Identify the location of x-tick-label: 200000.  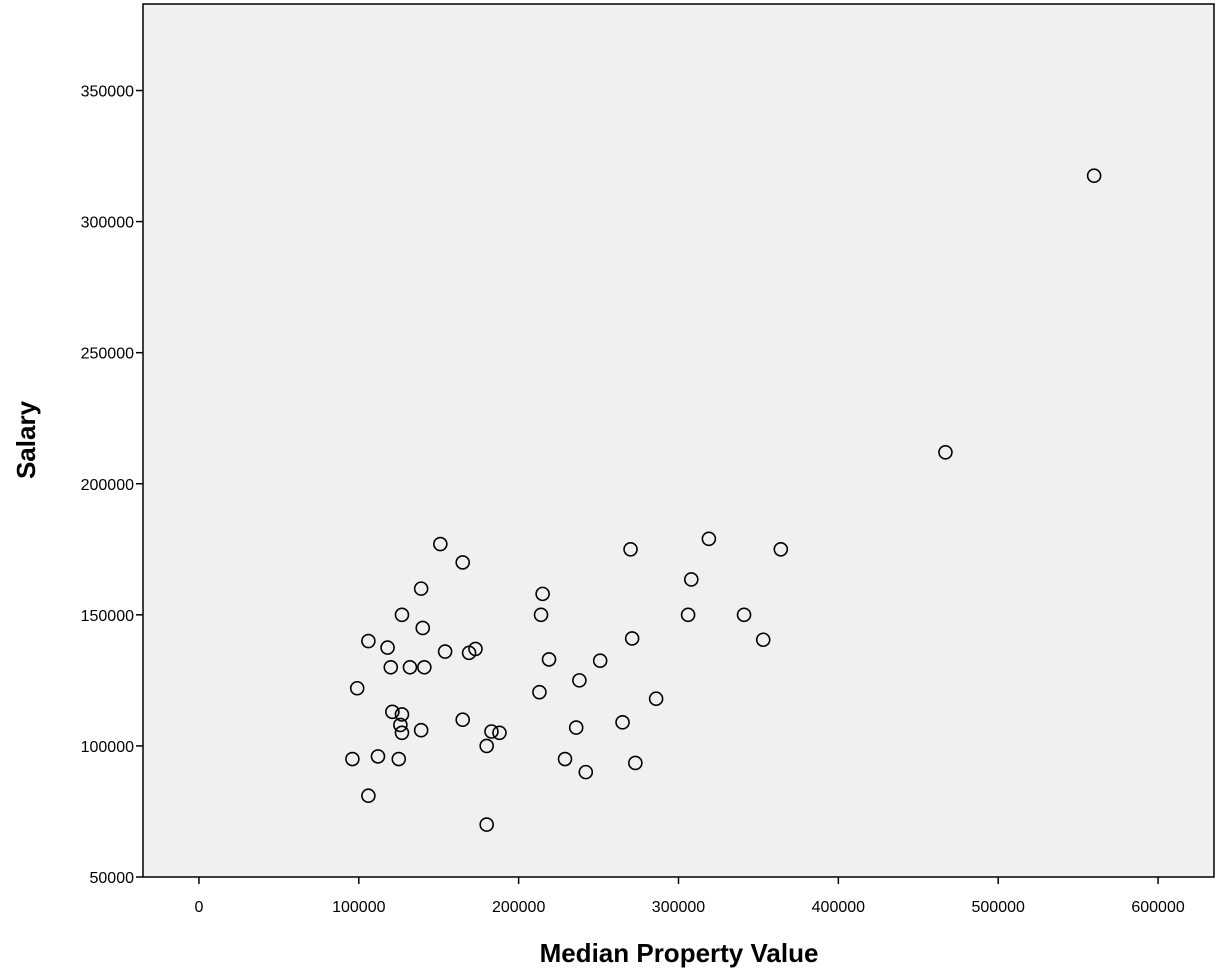
(518, 907).